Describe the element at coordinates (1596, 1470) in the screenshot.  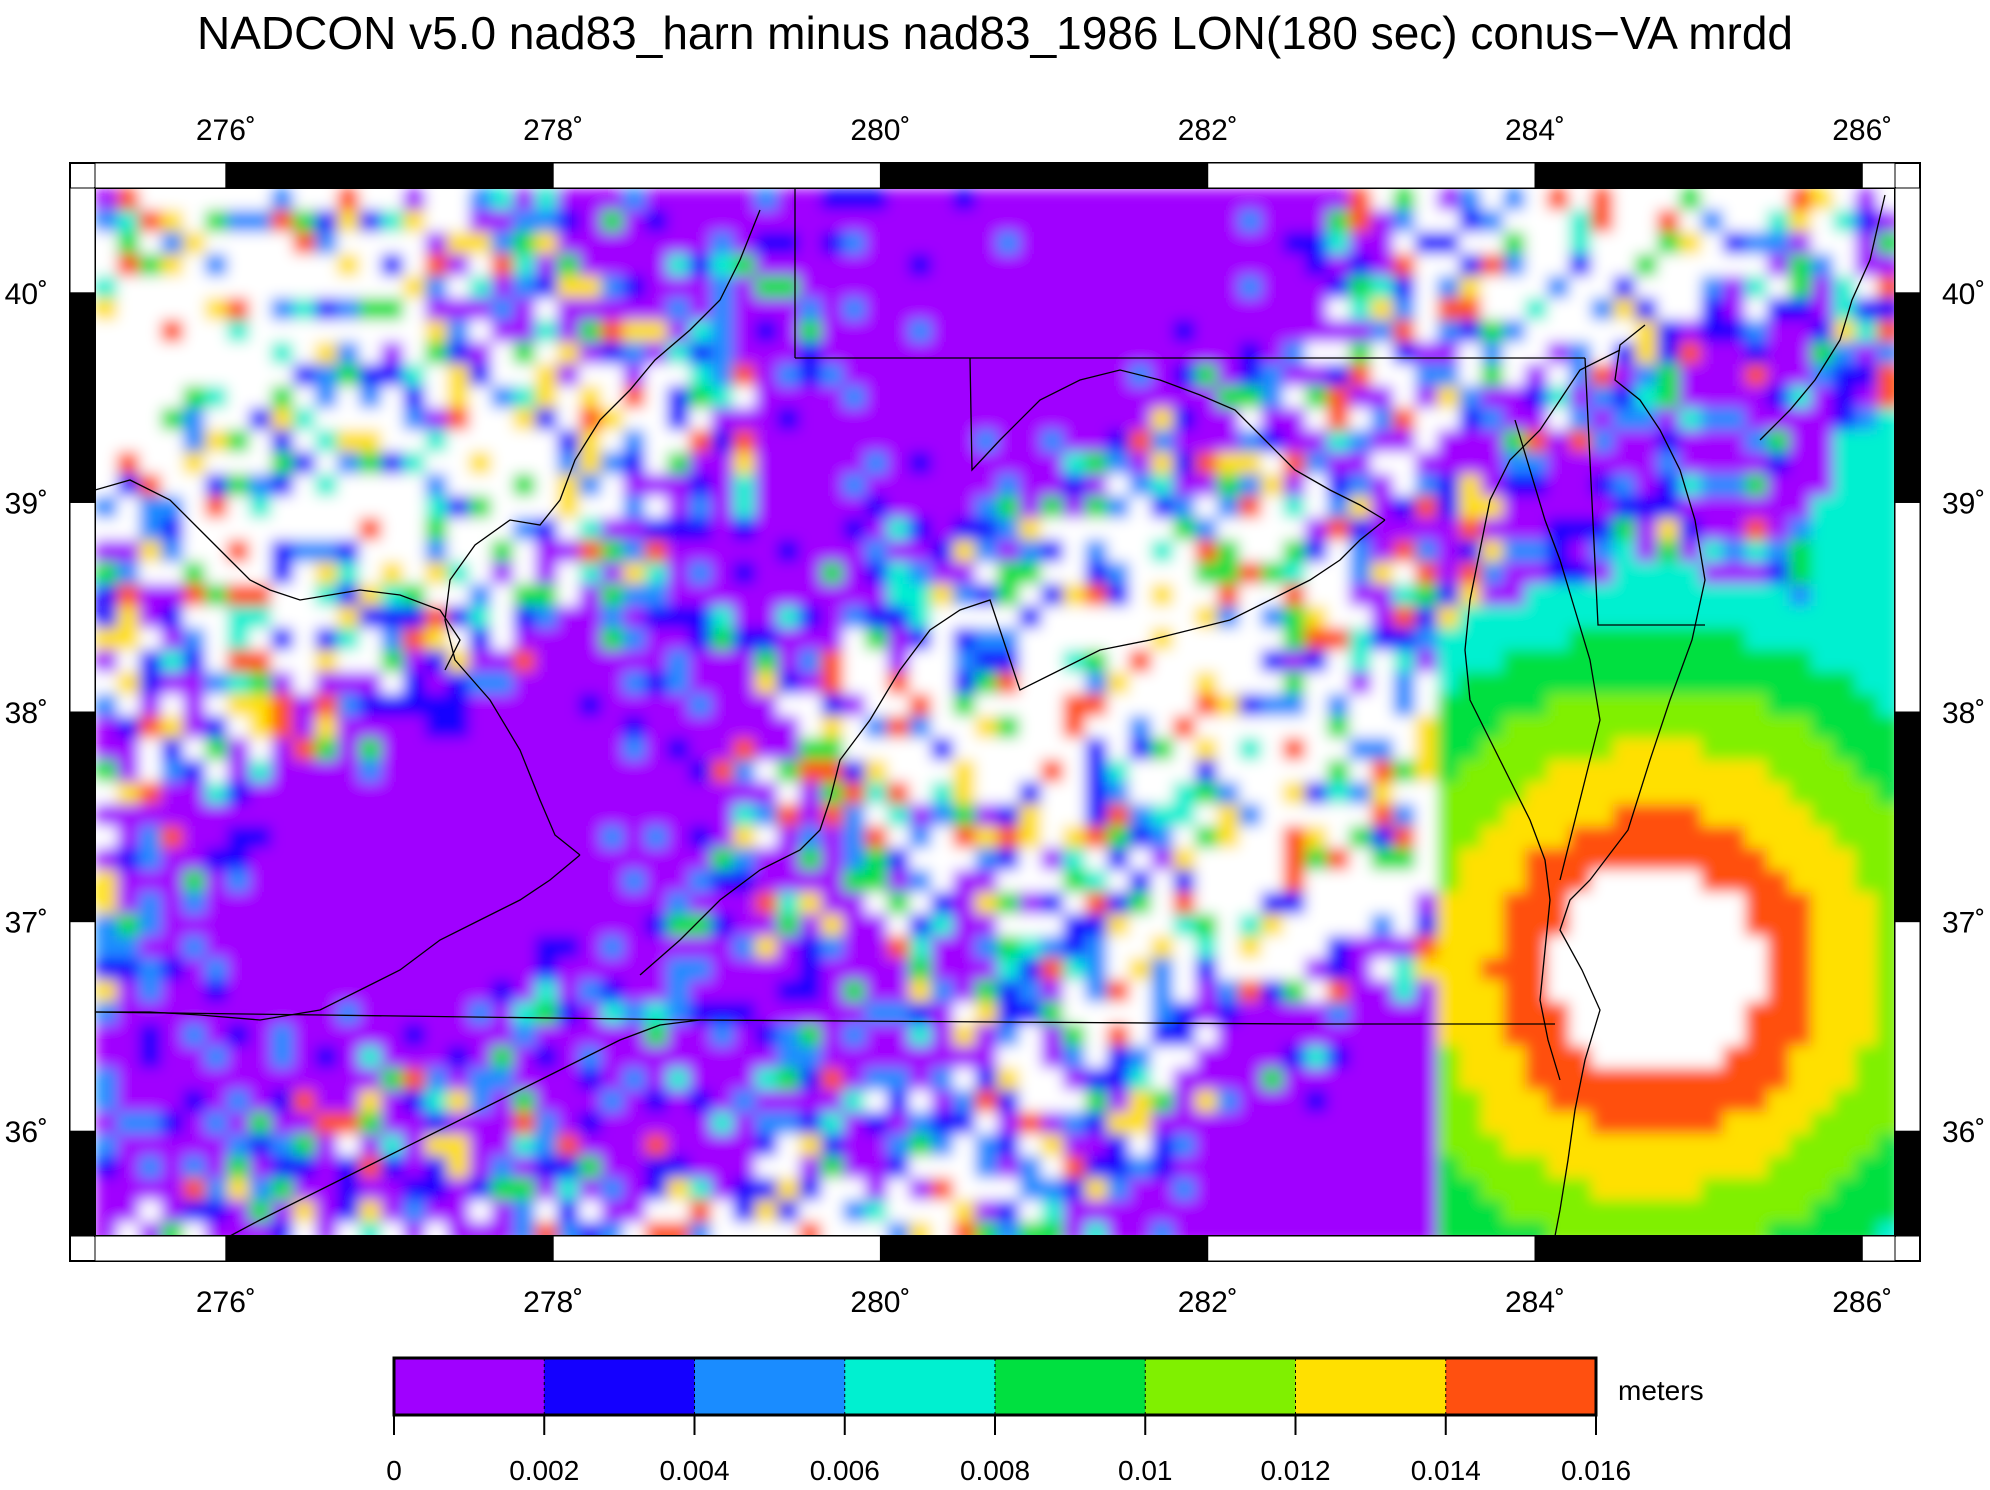
I see `colorbar-tick-label: 0.016` at that location.